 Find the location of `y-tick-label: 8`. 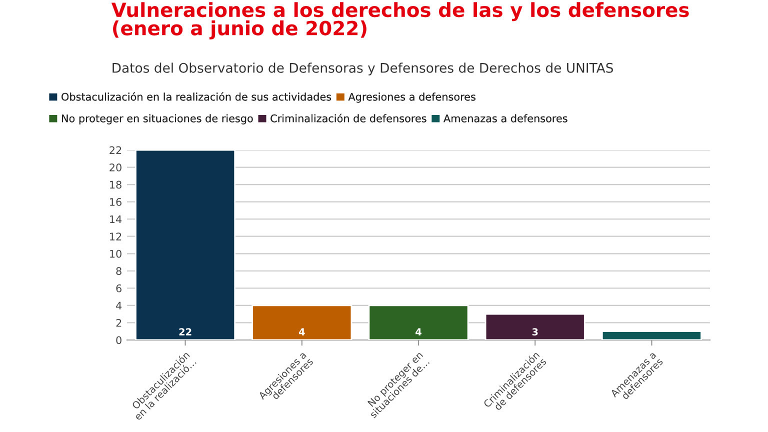

y-tick-label: 8 is located at coordinates (119, 271).